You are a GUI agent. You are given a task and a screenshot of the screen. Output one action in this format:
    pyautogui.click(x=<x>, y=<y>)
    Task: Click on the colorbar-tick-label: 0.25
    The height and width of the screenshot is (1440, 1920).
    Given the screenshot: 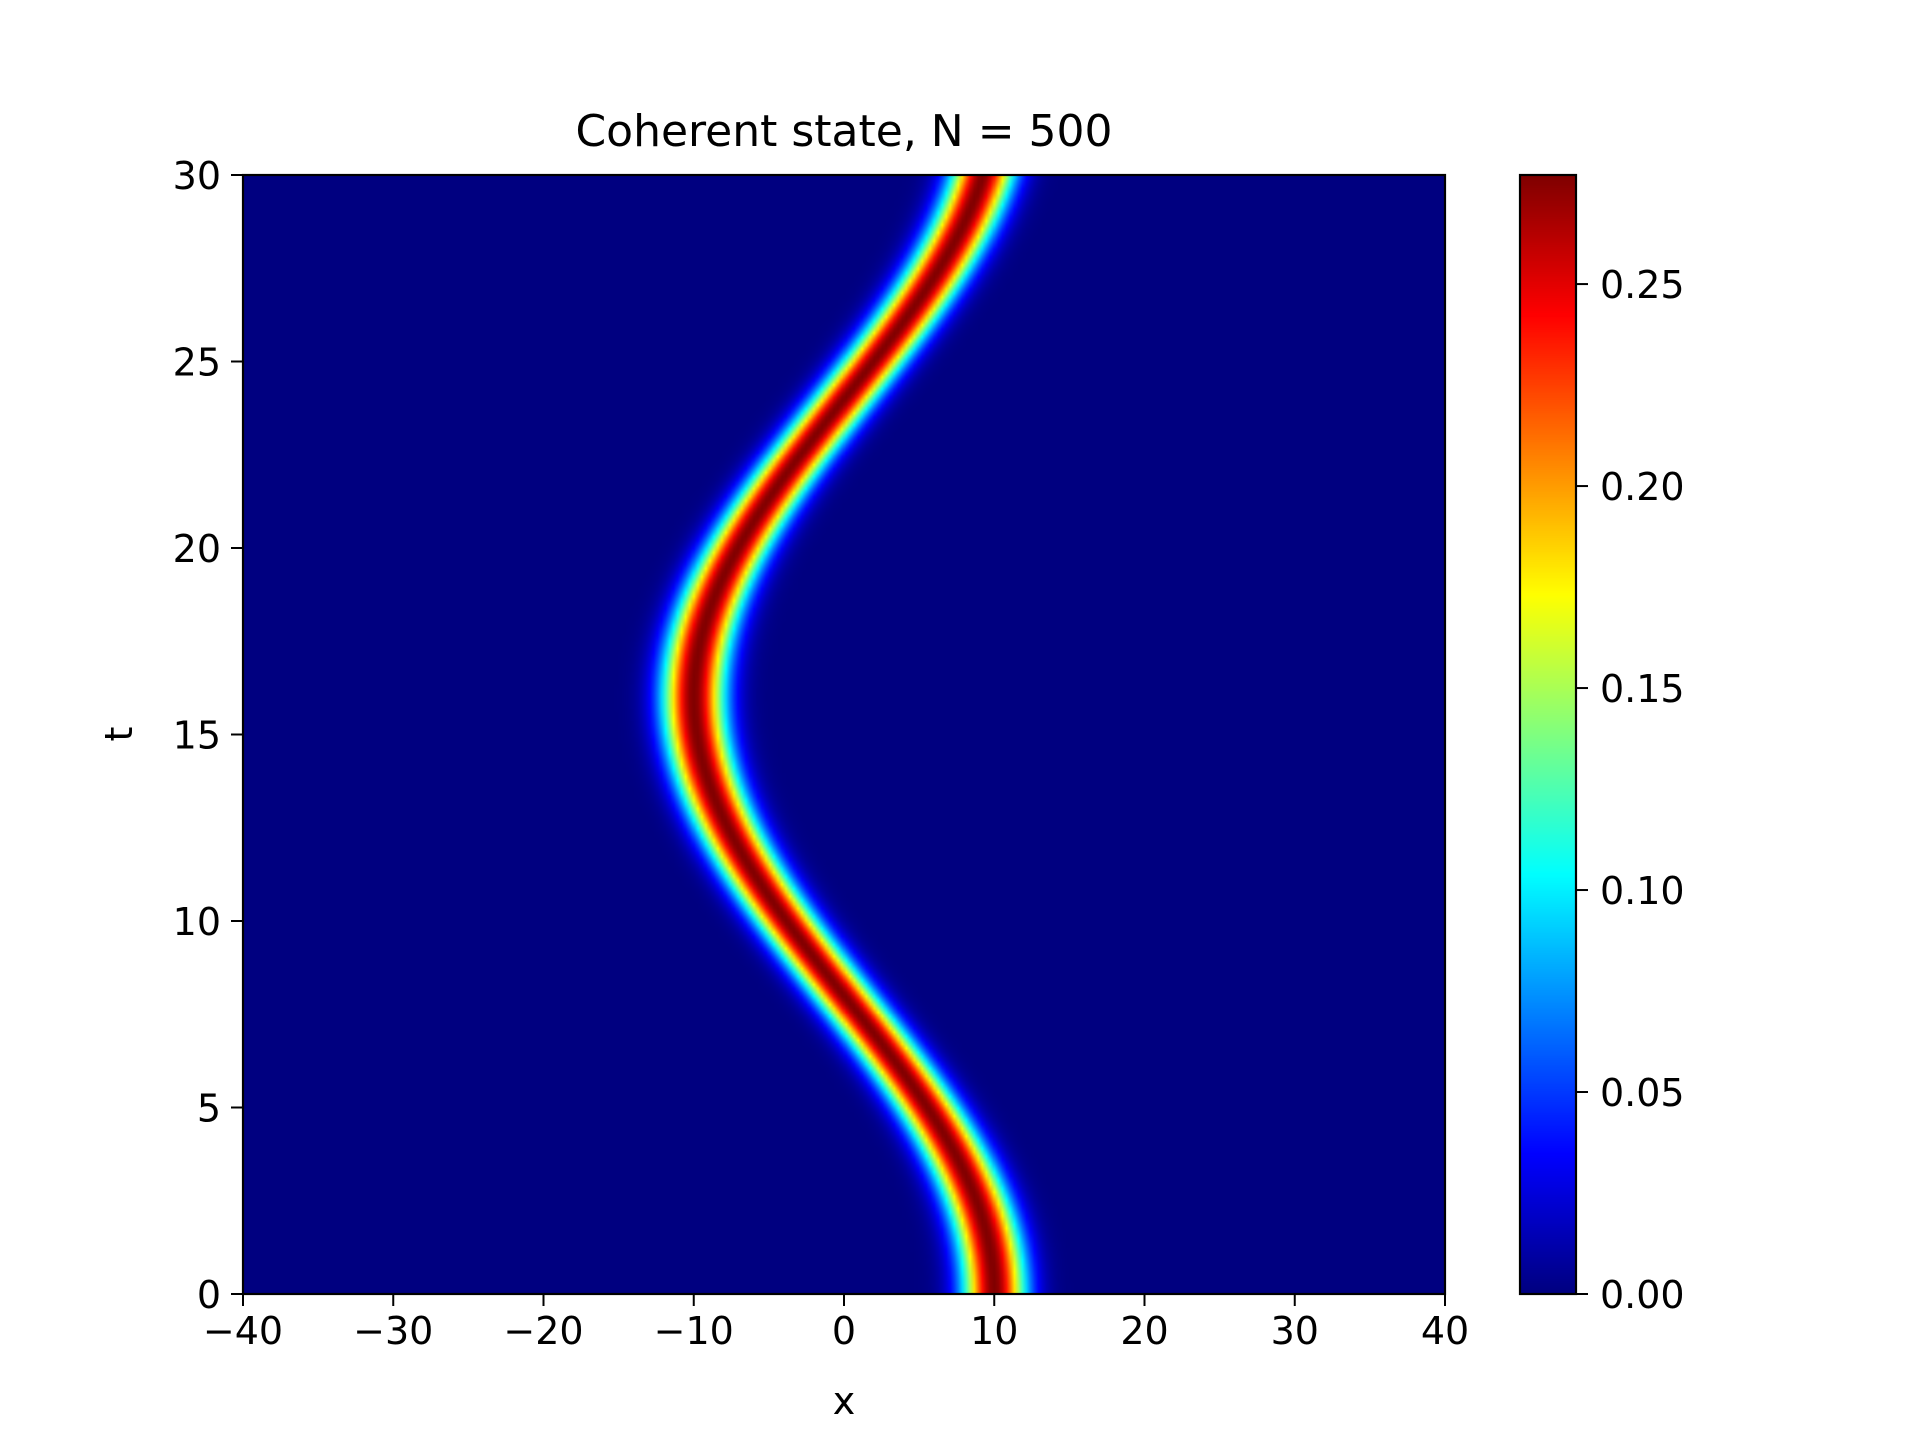 What is the action you would take?
    pyautogui.click(x=1642, y=285)
    